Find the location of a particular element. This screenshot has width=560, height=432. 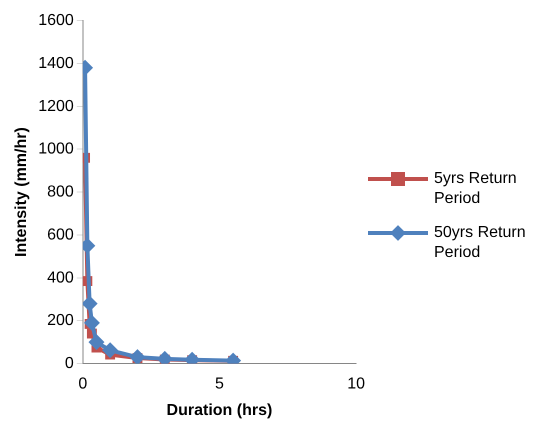

y-tick-label: 800 is located at coordinates (60, 192).